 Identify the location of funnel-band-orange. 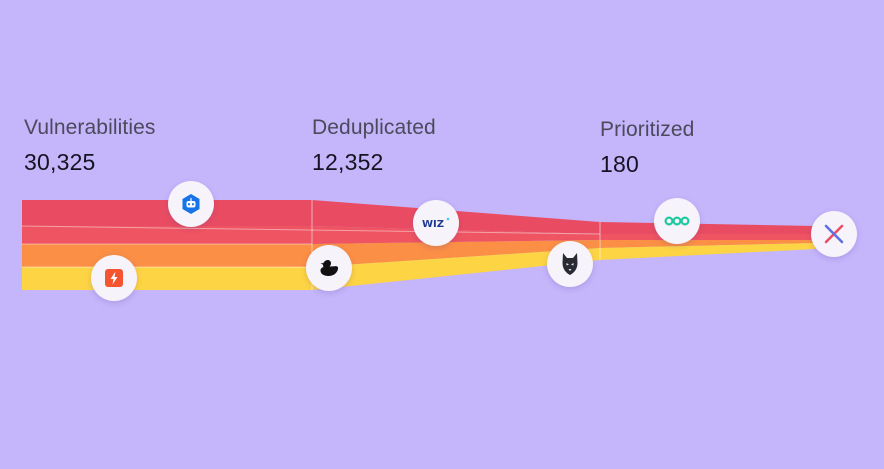
(418, 253).